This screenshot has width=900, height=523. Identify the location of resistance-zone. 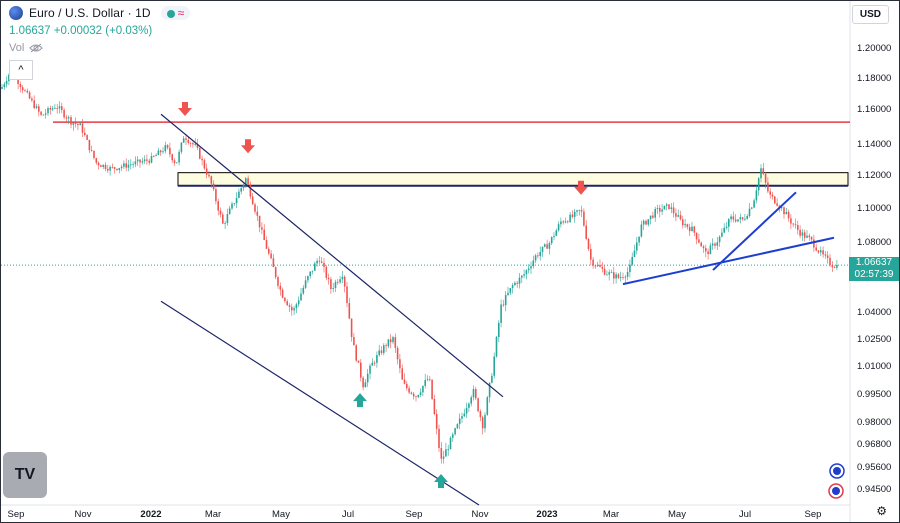
(513, 179).